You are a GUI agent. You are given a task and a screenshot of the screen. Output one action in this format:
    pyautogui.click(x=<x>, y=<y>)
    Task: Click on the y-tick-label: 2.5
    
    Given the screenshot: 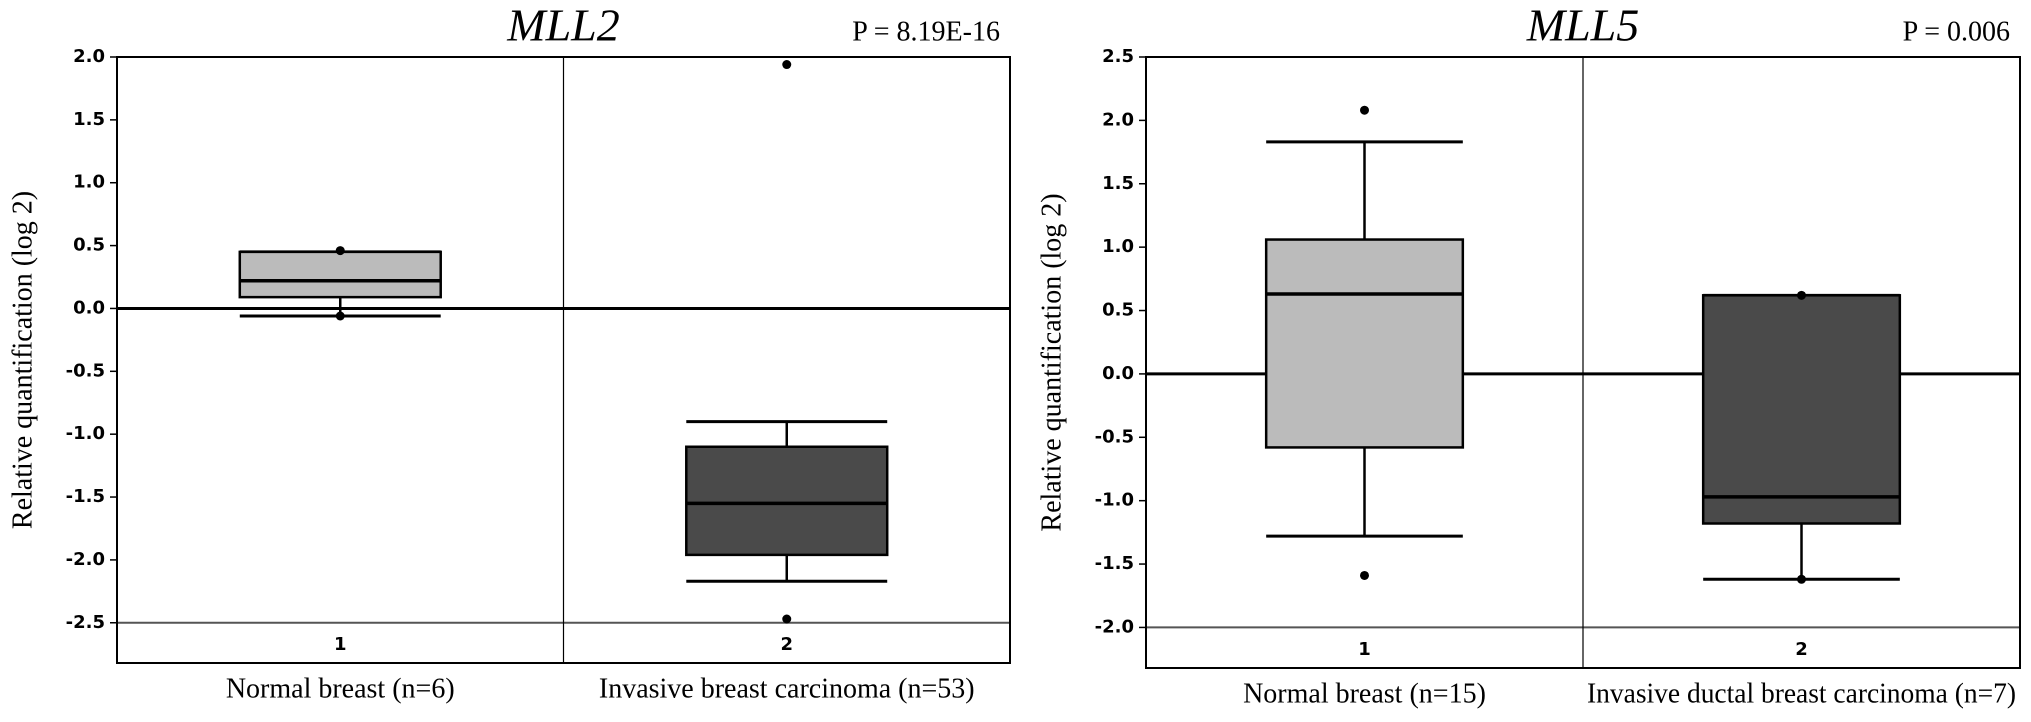 What is the action you would take?
    pyautogui.click(x=1118, y=56)
    